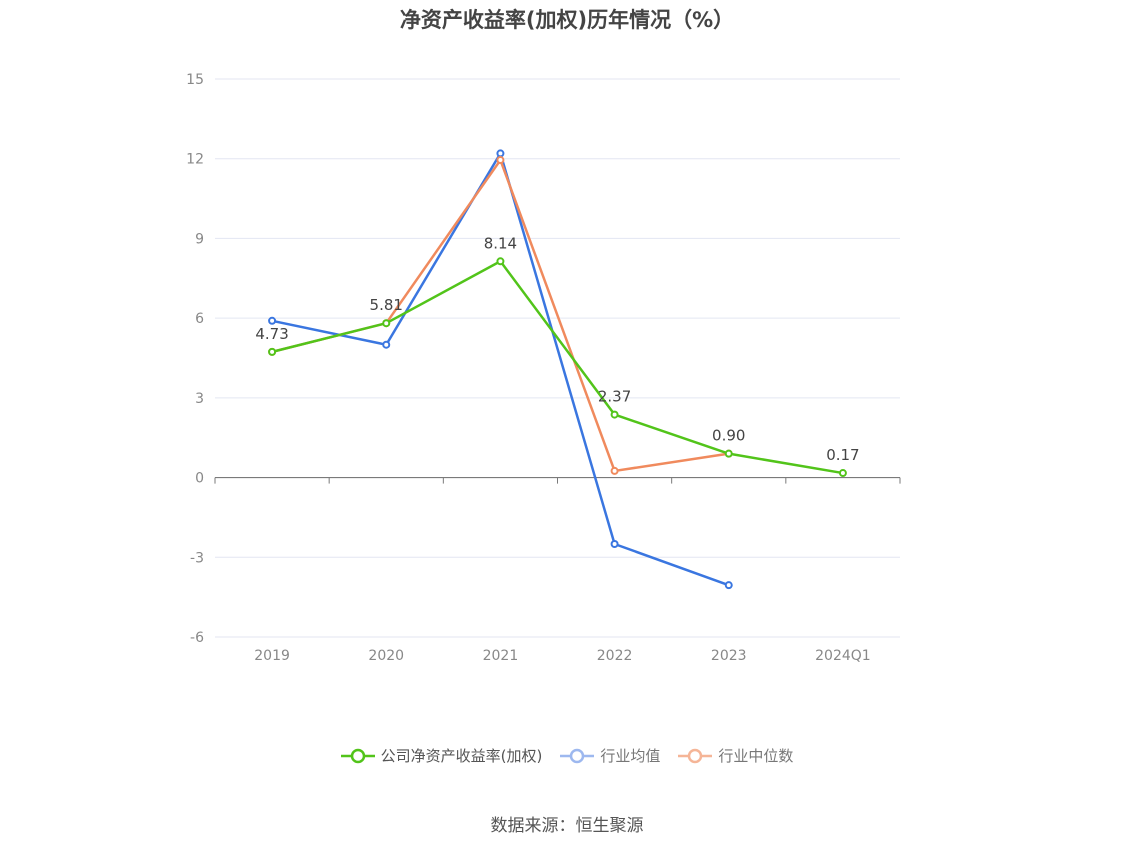  I want to click on data-label: 5.81, so click(386, 305).